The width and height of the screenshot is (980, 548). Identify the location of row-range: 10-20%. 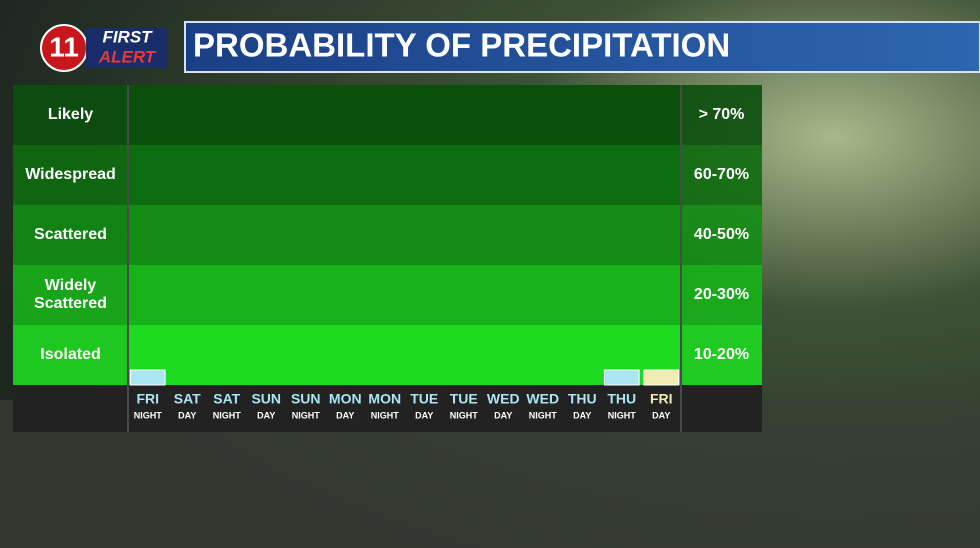
(721, 354).